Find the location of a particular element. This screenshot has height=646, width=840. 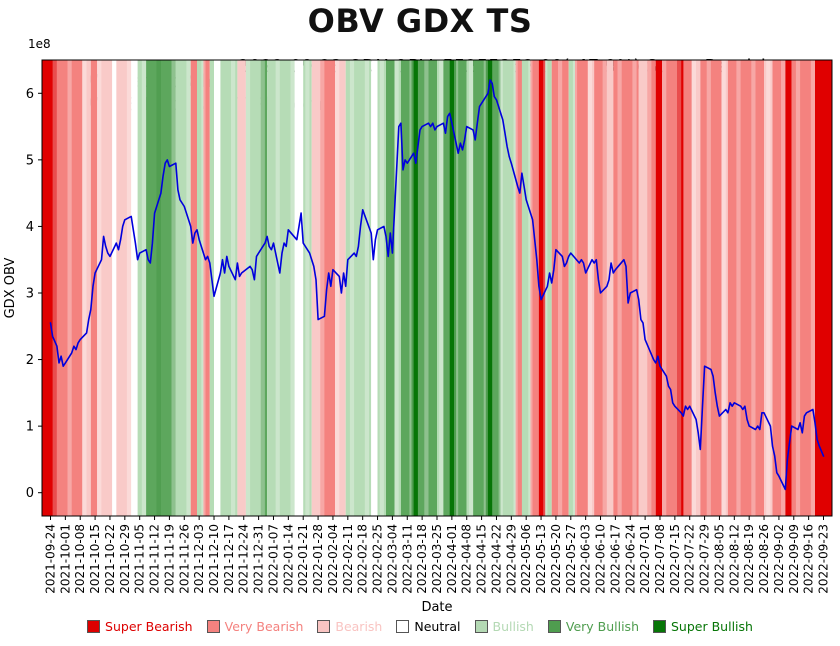

x-axis-label: Date is located at coordinates (436, 607).